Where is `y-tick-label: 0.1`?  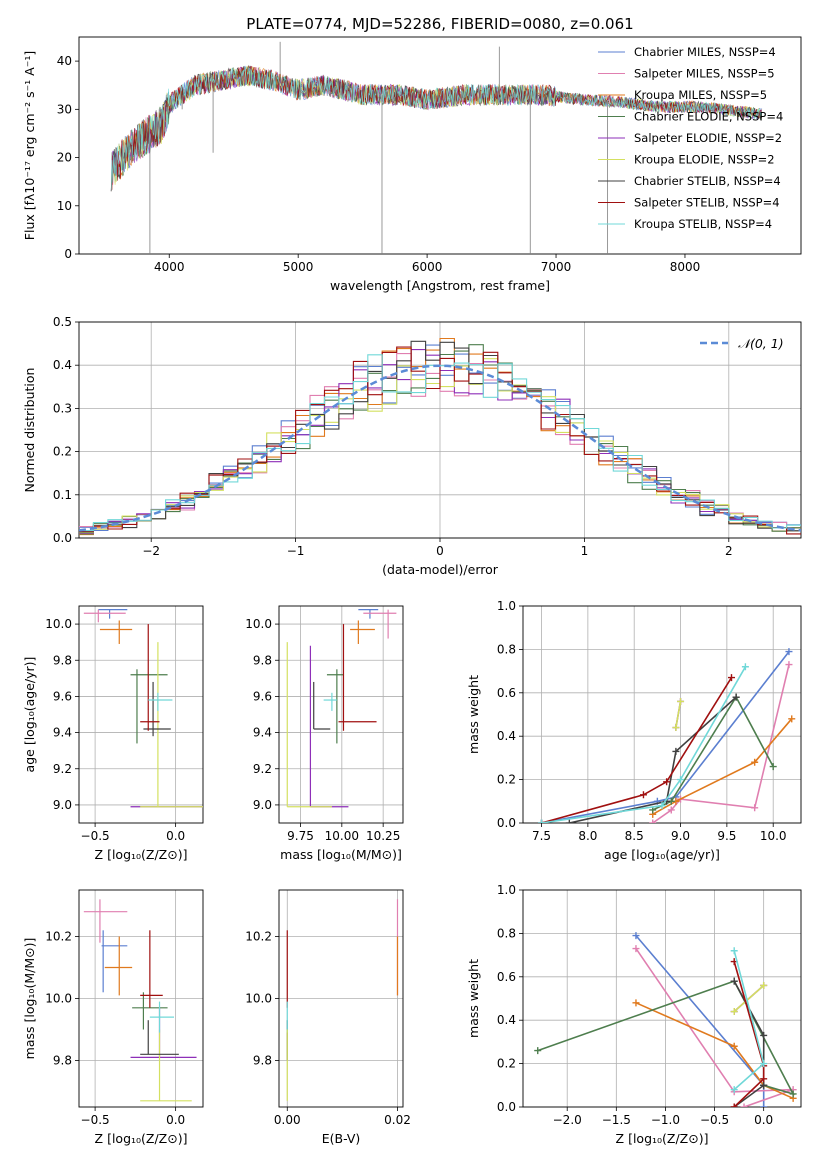
y-tick-label: 0.1 is located at coordinates (62, 495).